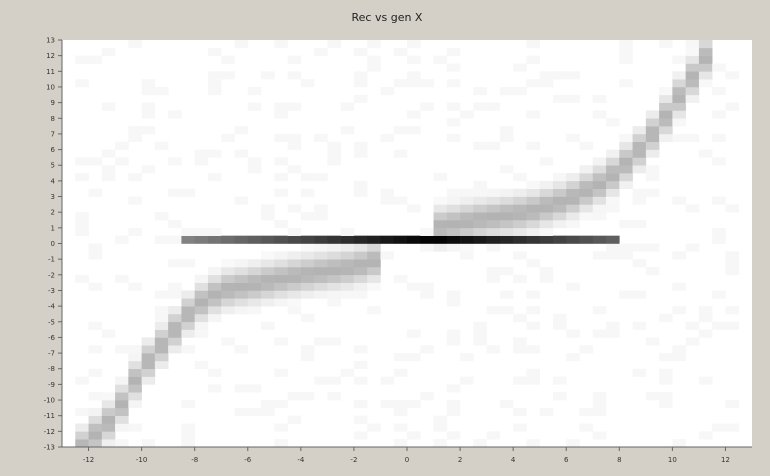 The width and height of the screenshot is (770, 476). Describe the element at coordinates (301, 460) in the screenshot. I see `x-tick-label: -4` at that location.